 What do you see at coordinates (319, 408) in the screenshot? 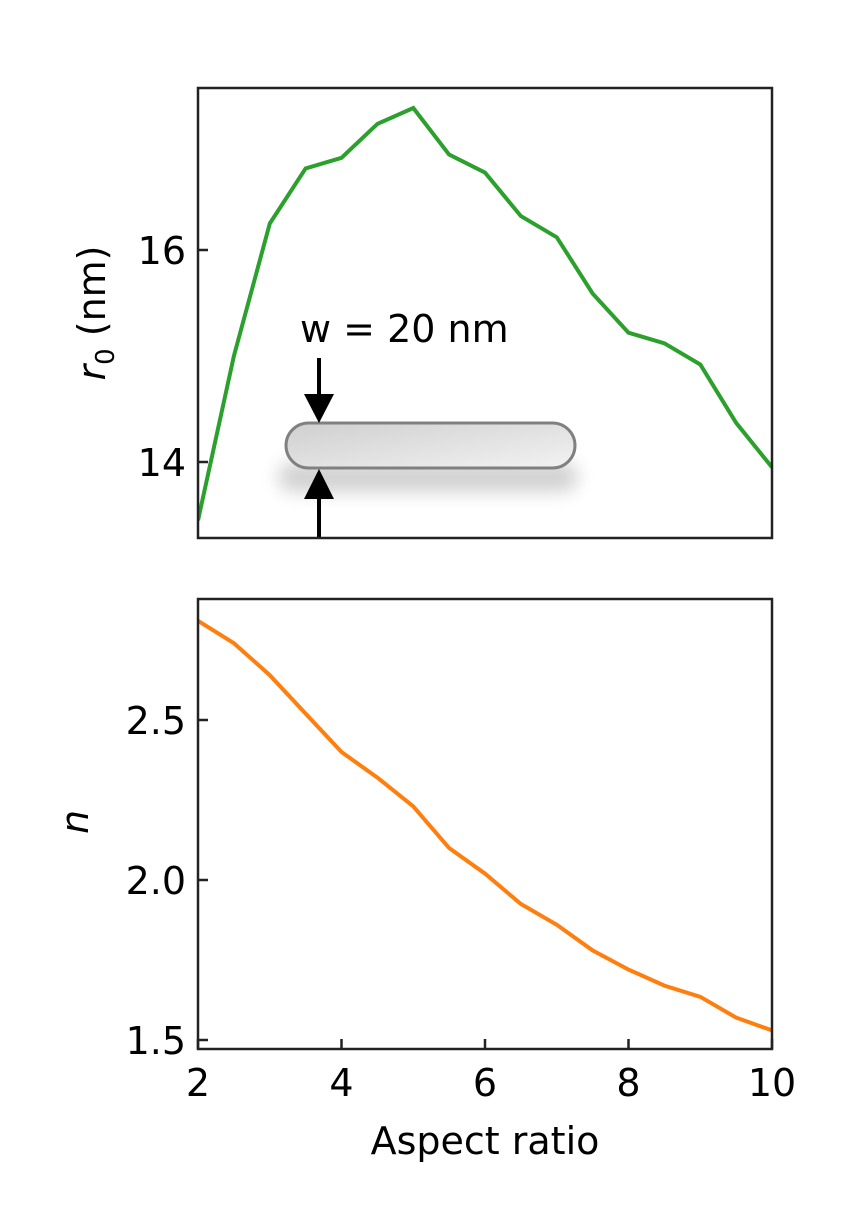
I see `arrow-down-icon` at bounding box center [319, 408].